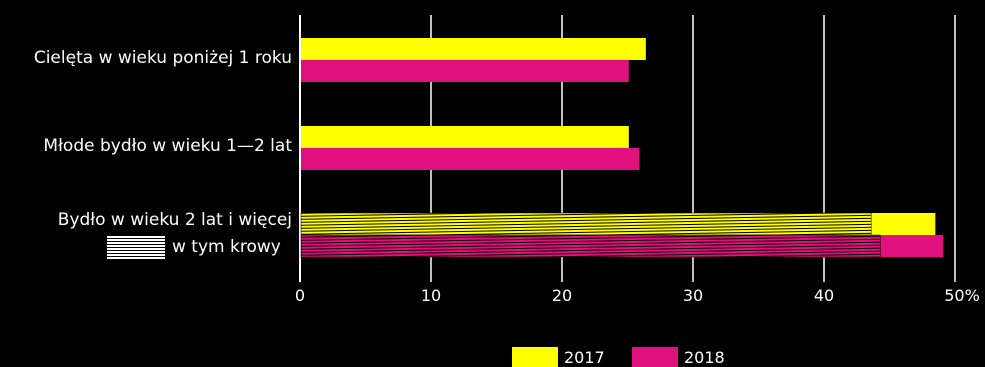 The height and width of the screenshot is (367, 985). What do you see at coordinates (174, 220) in the screenshot?
I see `category-label-adult-cattle: Bydło w wieku 2 lat i więcej` at bounding box center [174, 220].